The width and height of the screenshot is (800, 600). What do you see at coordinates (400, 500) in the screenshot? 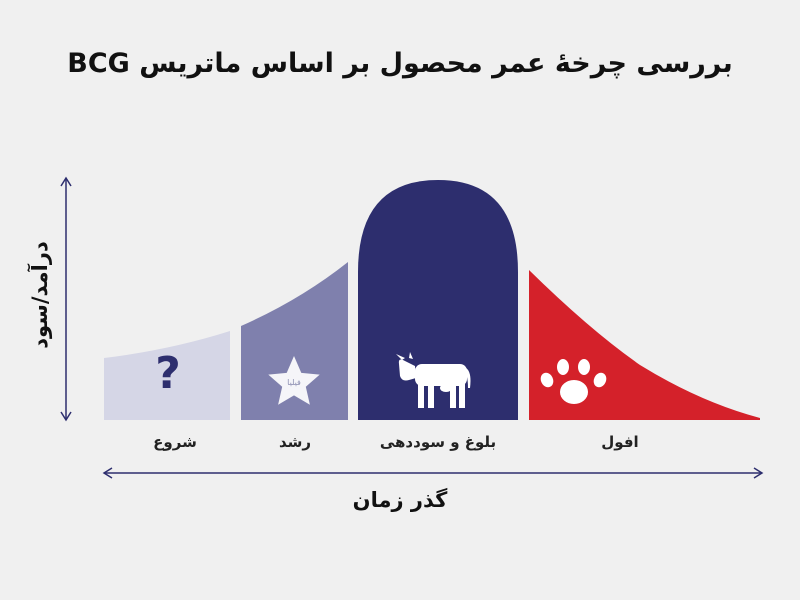
I see `x-axis-label: گذر زمان` at bounding box center [400, 500].